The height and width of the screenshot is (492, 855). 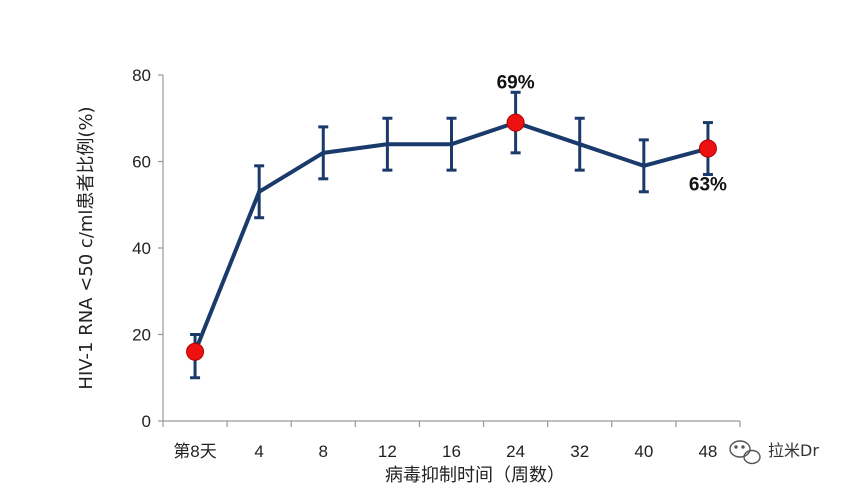 I want to click on x-tick-label: 4, so click(x=258, y=451).